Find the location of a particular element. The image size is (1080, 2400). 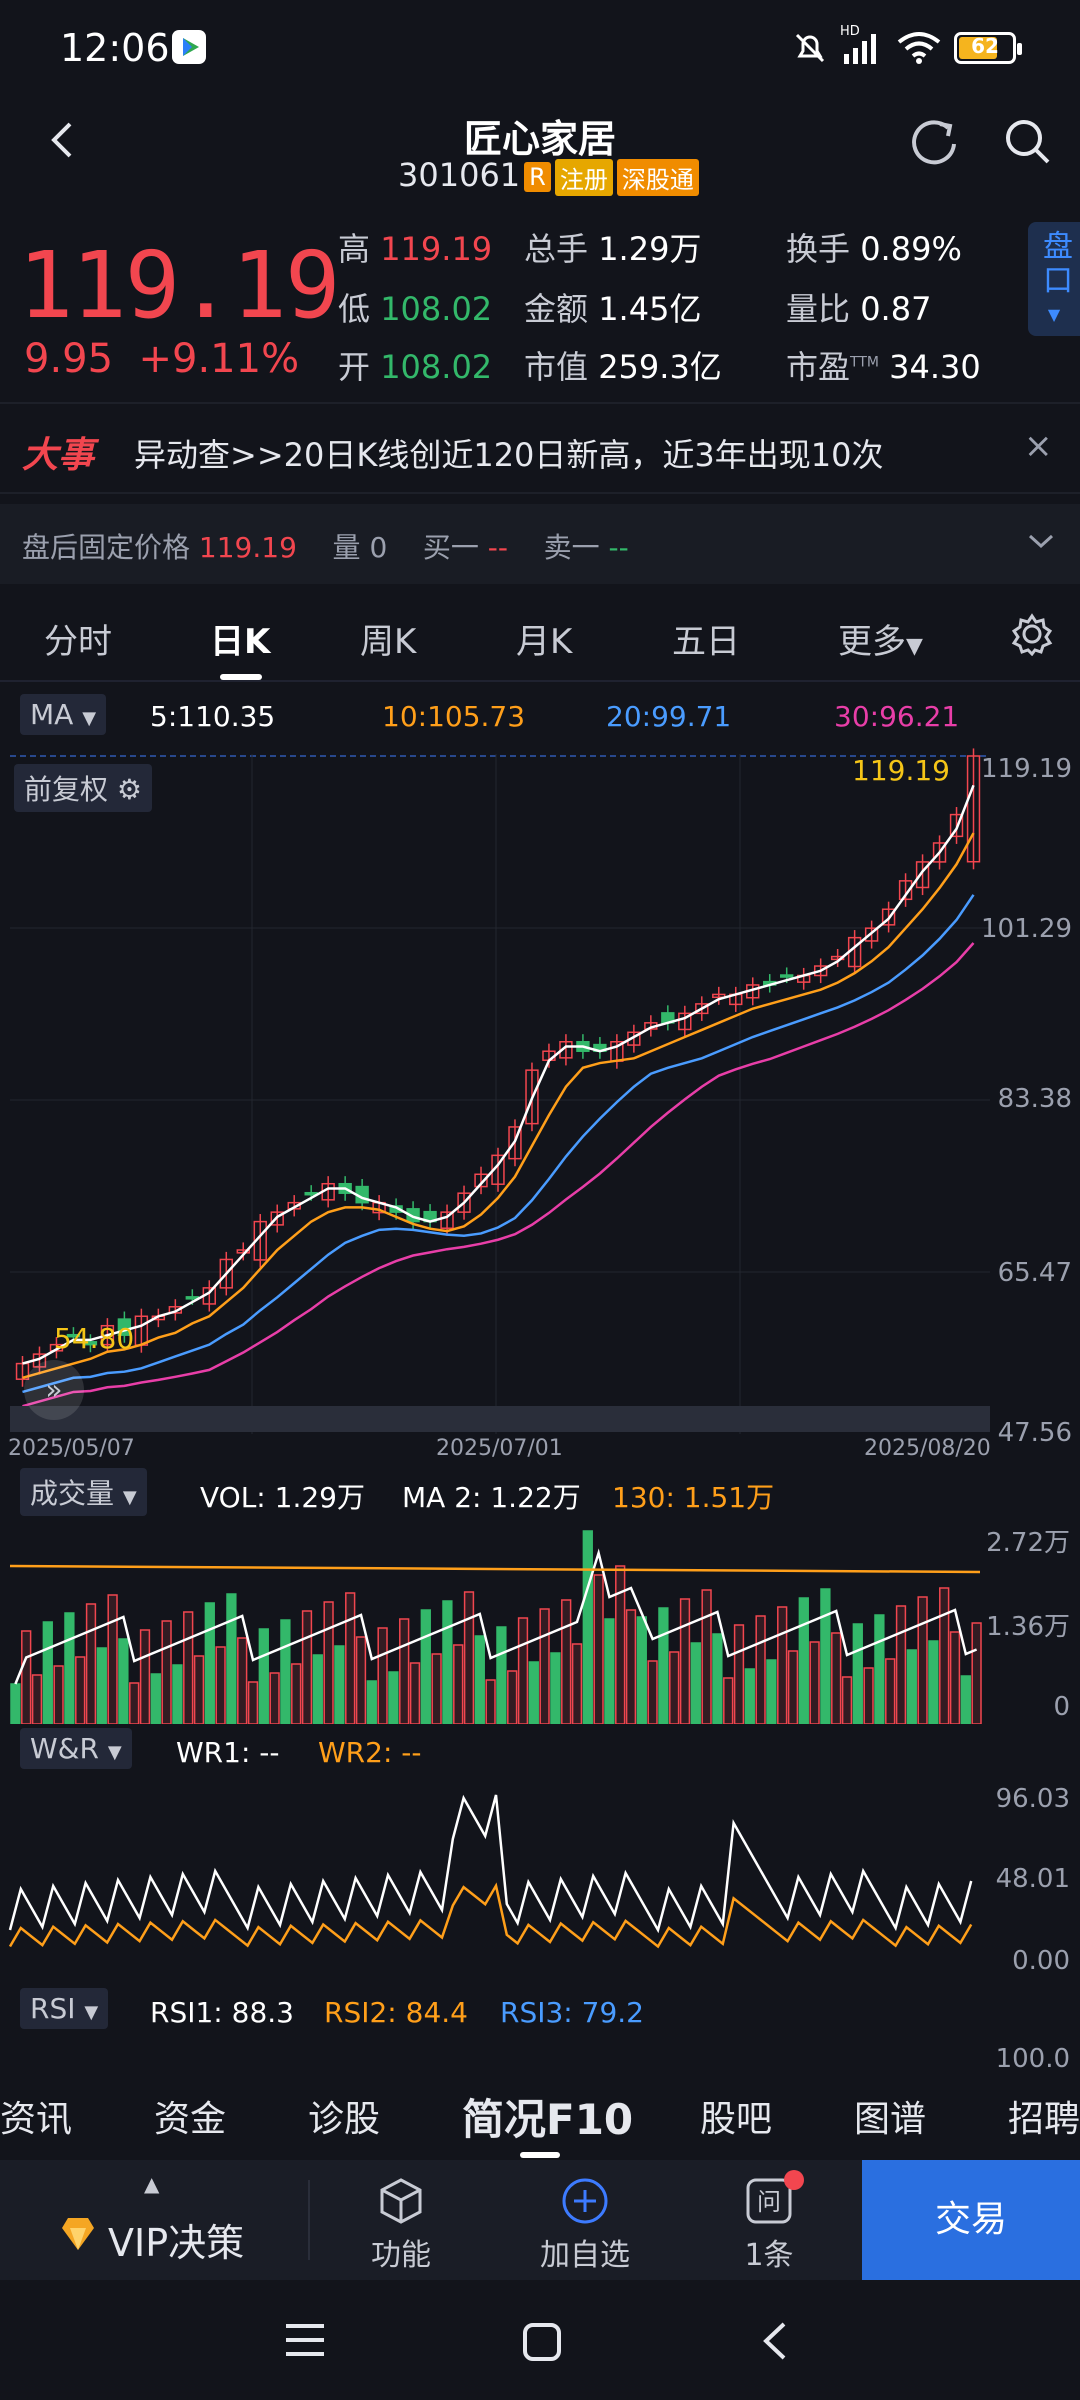

search-button is located at coordinates (1028, 144).